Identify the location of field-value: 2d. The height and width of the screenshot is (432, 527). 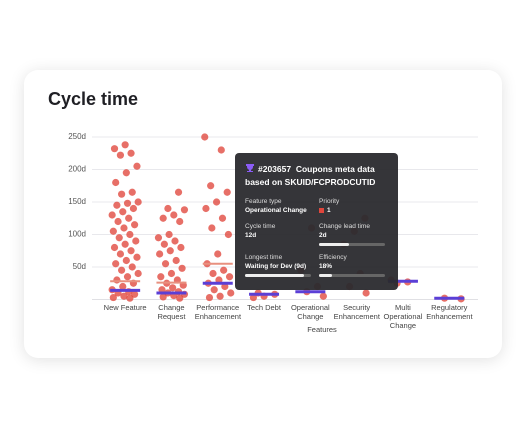
(323, 235).